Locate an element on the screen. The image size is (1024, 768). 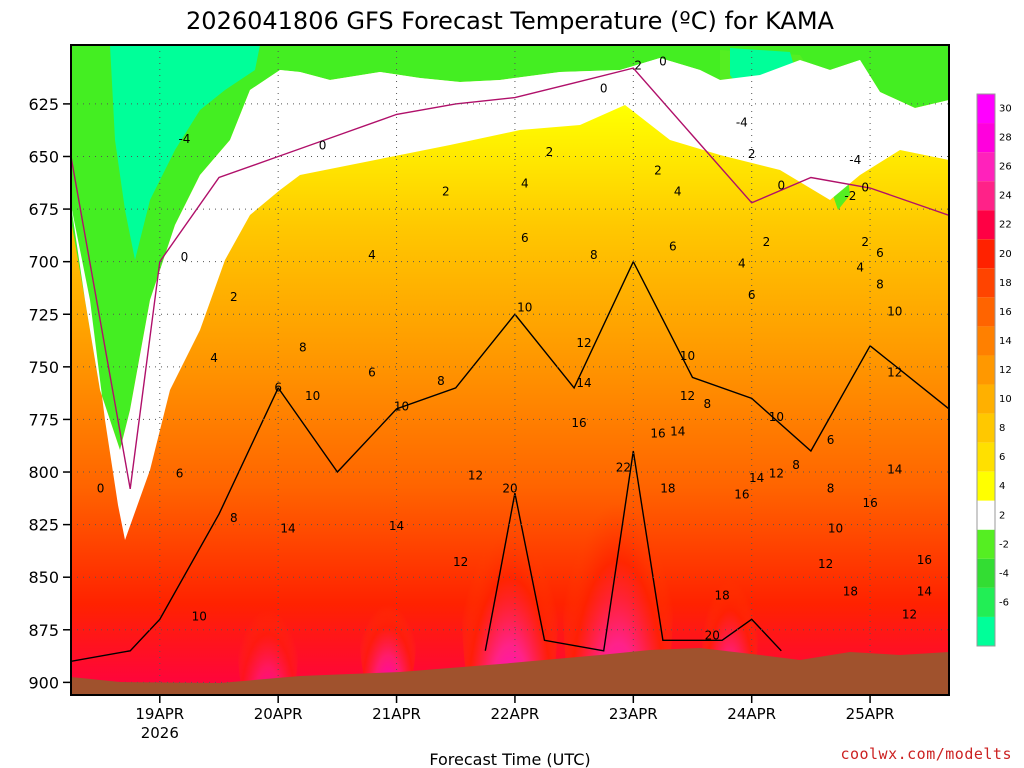
colorbar-label: 18 is located at coordinates (1005, 283).